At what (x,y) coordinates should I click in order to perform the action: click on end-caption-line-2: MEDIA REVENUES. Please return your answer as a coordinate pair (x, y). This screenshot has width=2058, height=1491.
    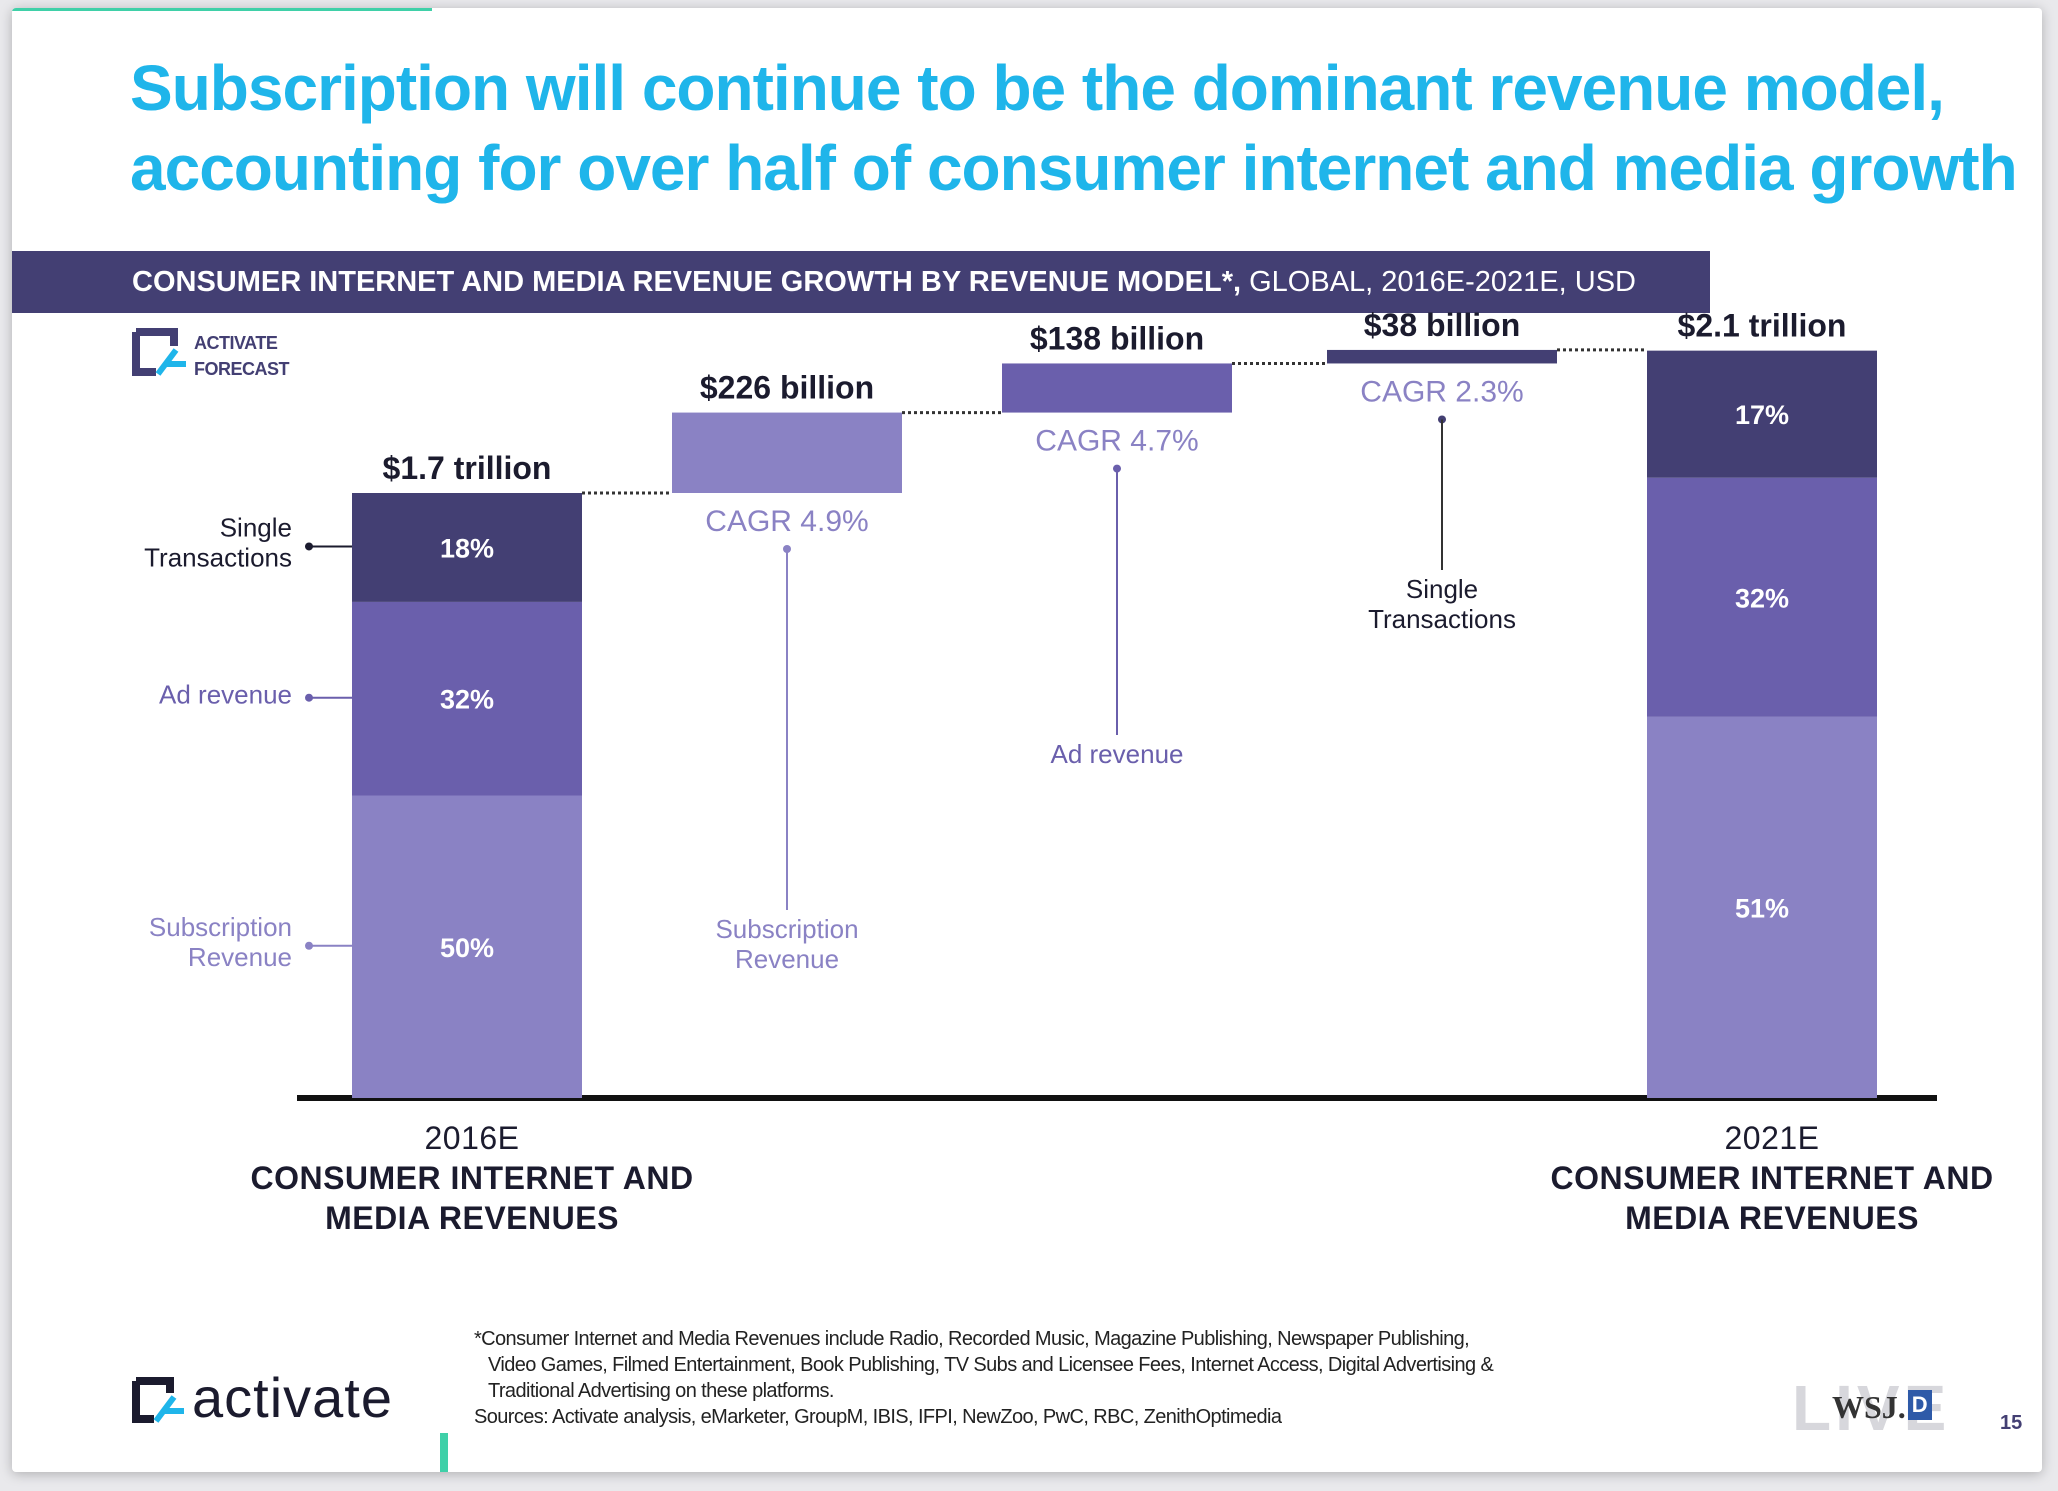
    Looking at the image, I should click on (1772, 1218).